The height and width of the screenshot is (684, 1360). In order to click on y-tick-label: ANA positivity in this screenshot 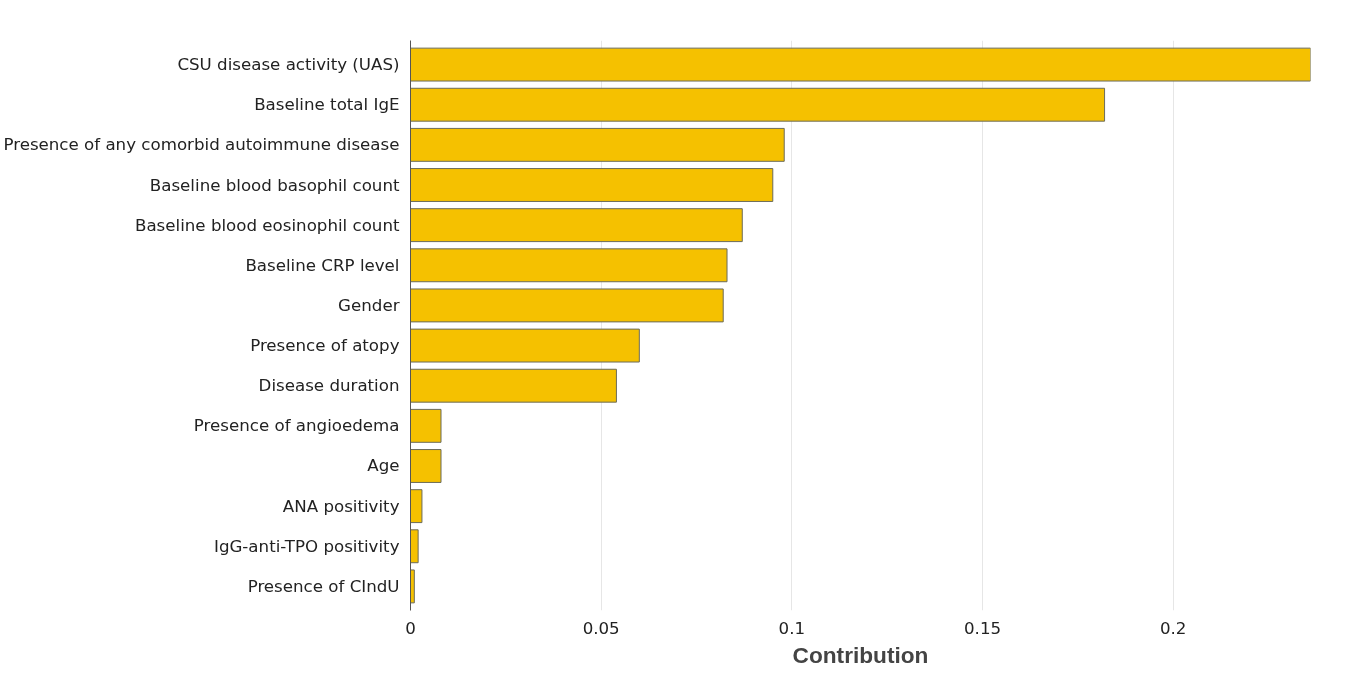, I will do `click(341, 506)`.